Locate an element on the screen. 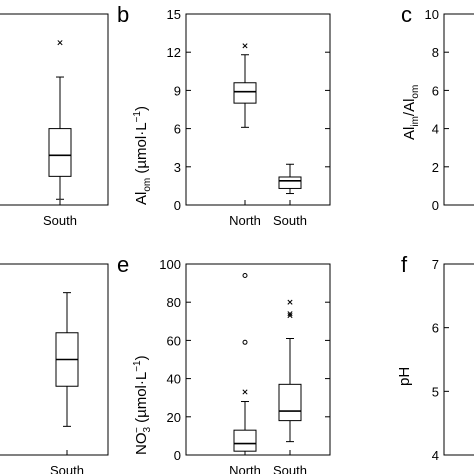 The image size is (474, 474). panel-e-ytick-label: 100 is located at coordinates (170, 264).